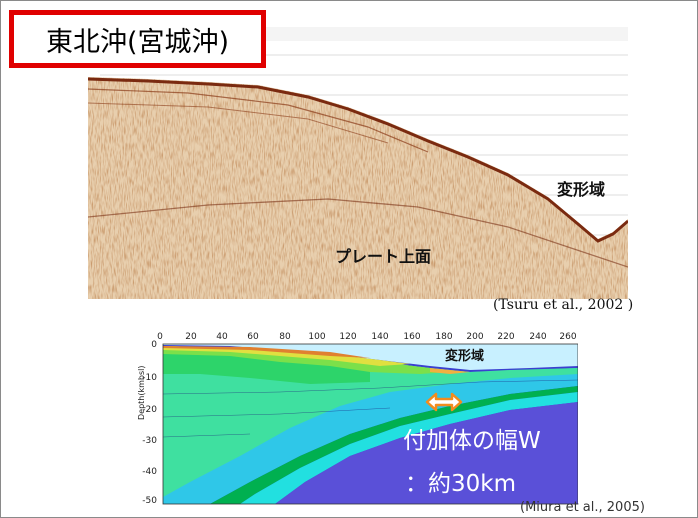 This screenshot has width=698, height=518. What do you see at coordinates (465, 356) in the screenshot?
I see `deformation-zone-label-model: 変形域` at bounding box center [465, 356].